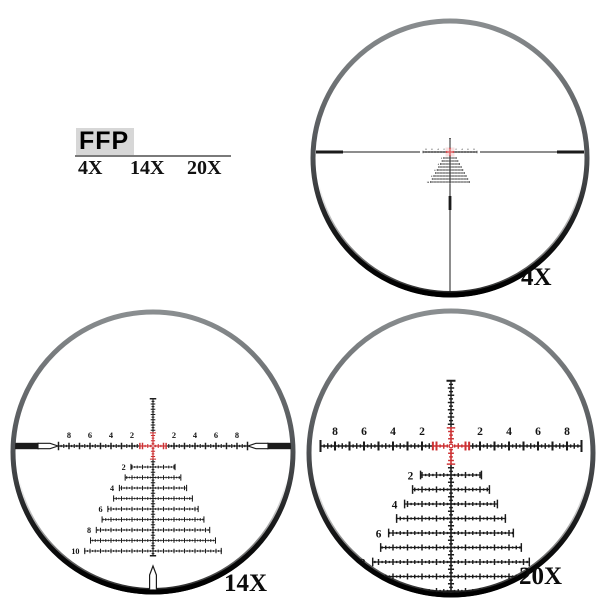 The width and height of the screenshot is (600, 600). Describe the element at coordinates (257, 446) in the screenshot. I see `right-picket-tip` at that location.